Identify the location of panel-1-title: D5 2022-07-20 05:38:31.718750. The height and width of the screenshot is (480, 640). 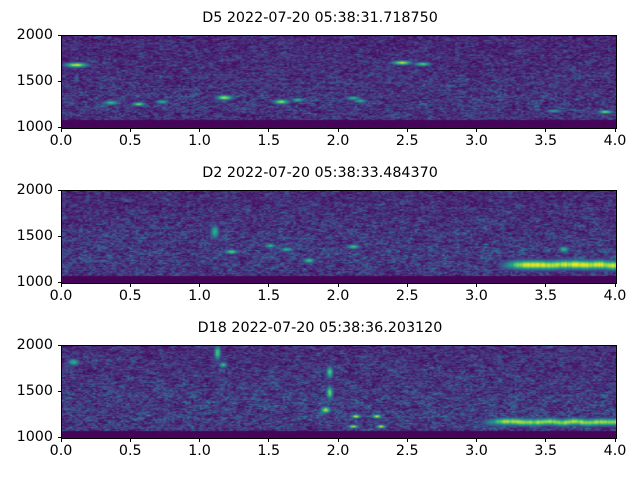
(320, 18).